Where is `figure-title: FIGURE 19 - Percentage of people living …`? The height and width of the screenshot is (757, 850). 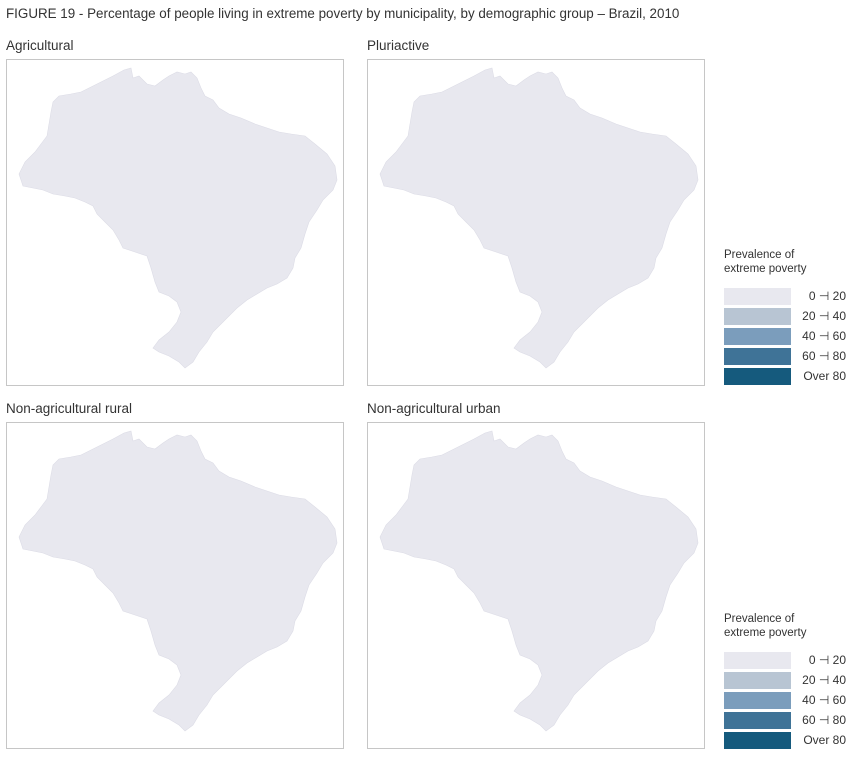 figure-title: FIGURE 19 - Percentage of people living … is located at coordinates (343, 13).